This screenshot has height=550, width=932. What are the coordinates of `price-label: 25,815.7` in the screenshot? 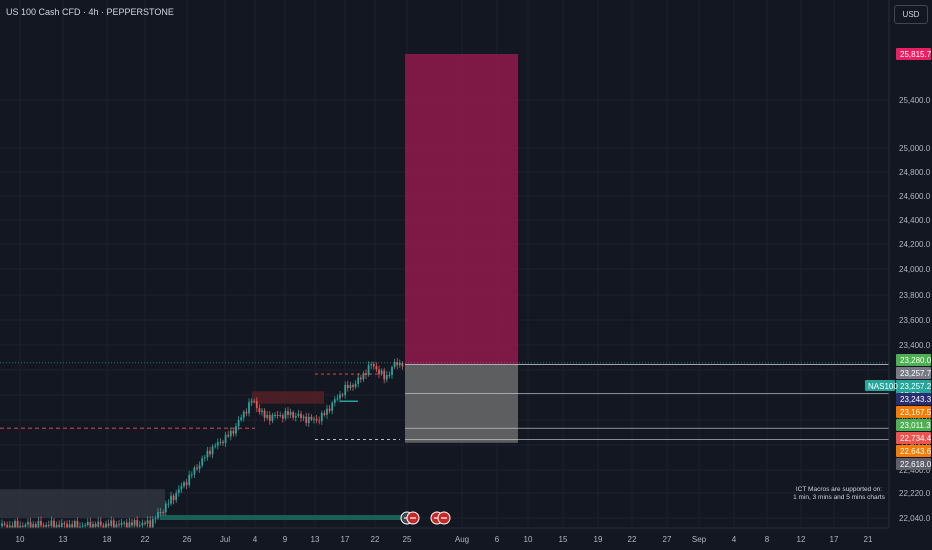 It's located at (916, 54).